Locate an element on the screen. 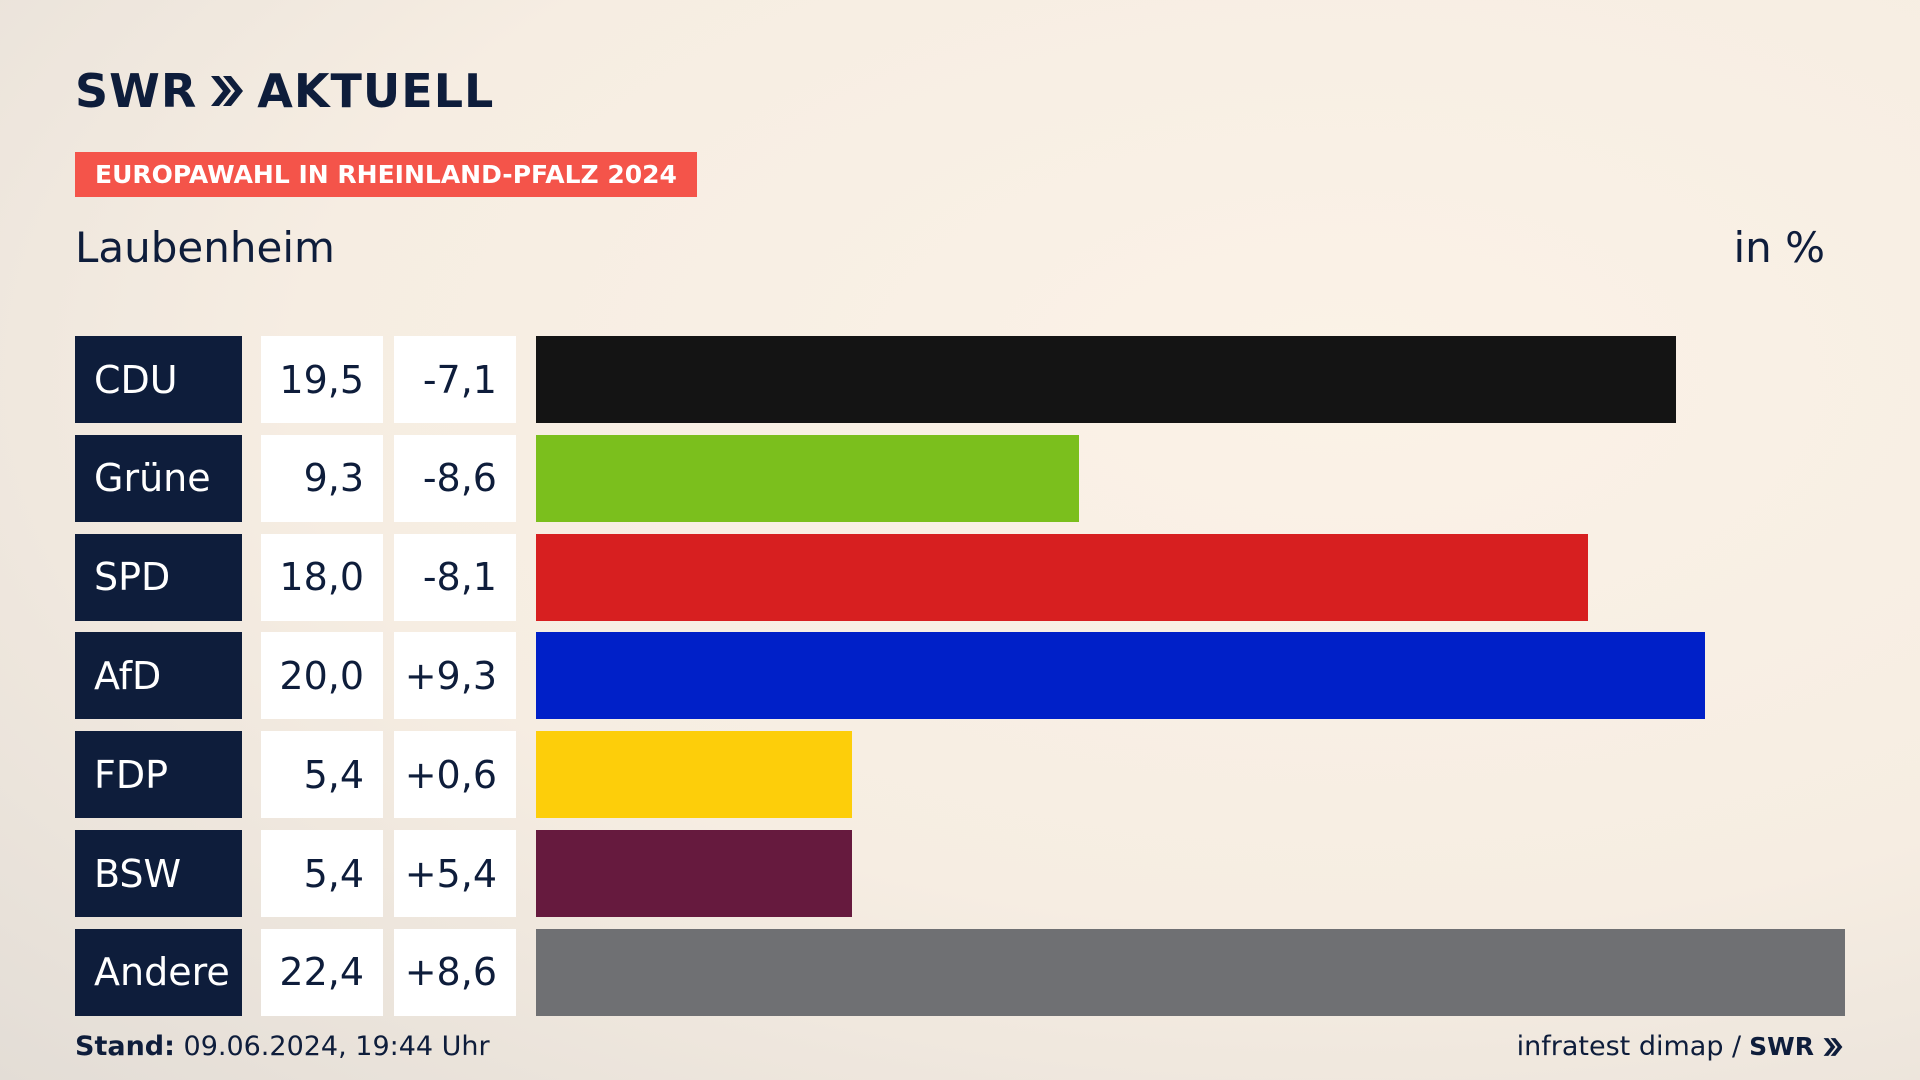 Image resolution: width=1920 pixels, height=1080 pixels. stand-value: 09.06.2024, 19:44 Uhr is located at coordinates (336, 1046).